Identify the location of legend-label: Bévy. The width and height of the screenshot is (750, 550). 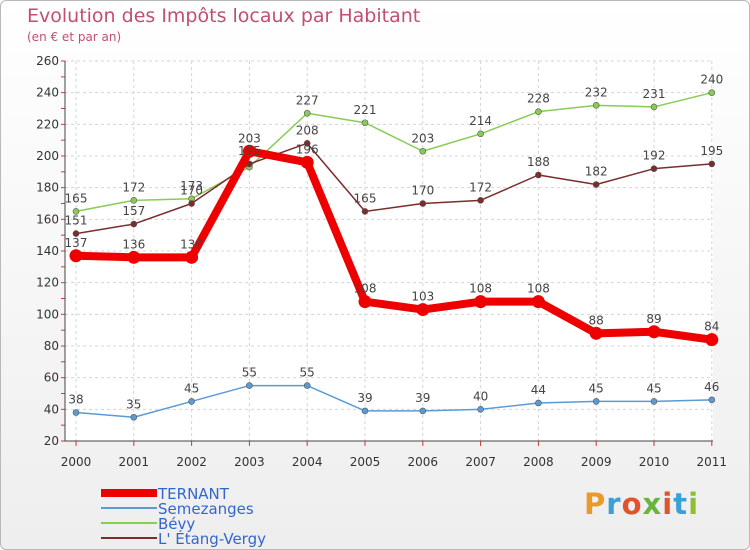
(176, 524).